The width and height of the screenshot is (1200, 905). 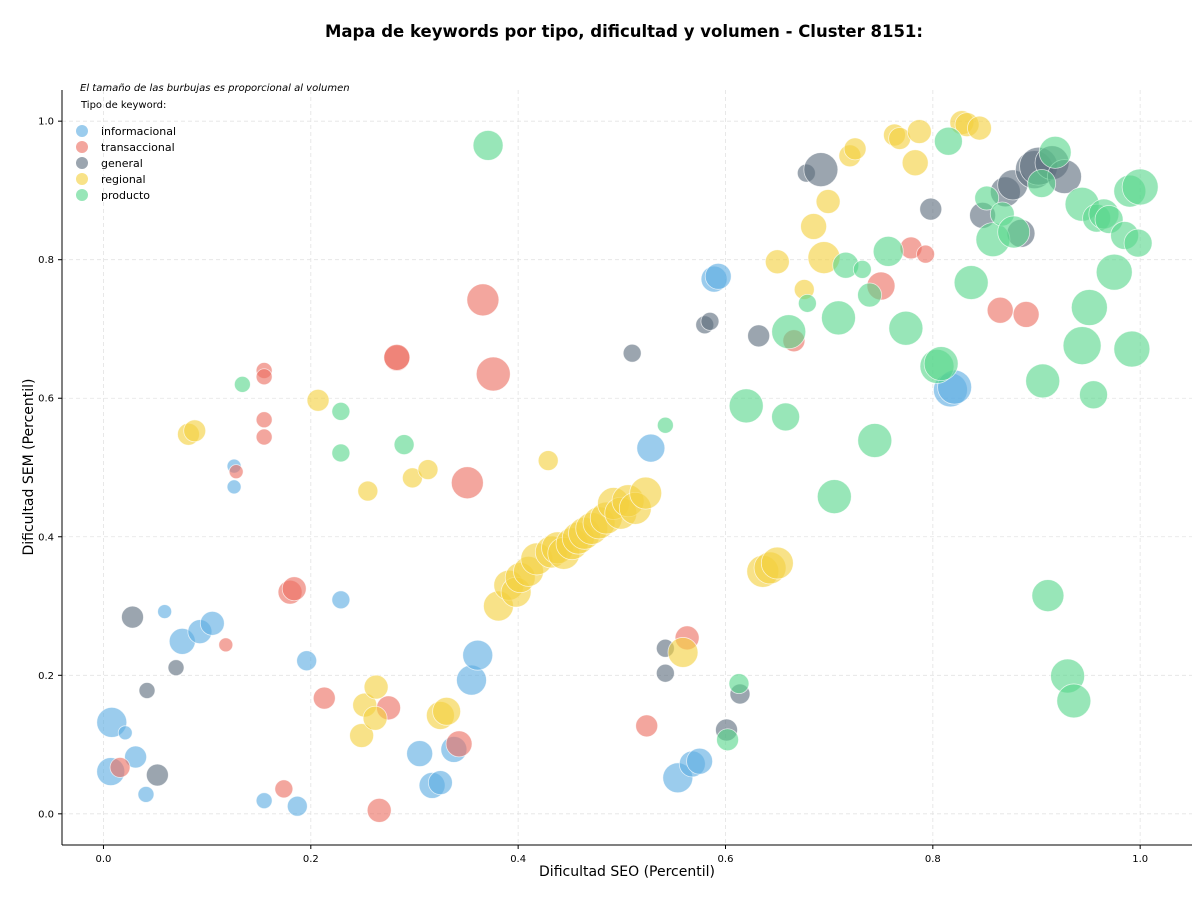 What do you see at coordinates (104, 859) in the screenshot?
I see `x-tick-label: 0.0` at bounding box center [104, 859].